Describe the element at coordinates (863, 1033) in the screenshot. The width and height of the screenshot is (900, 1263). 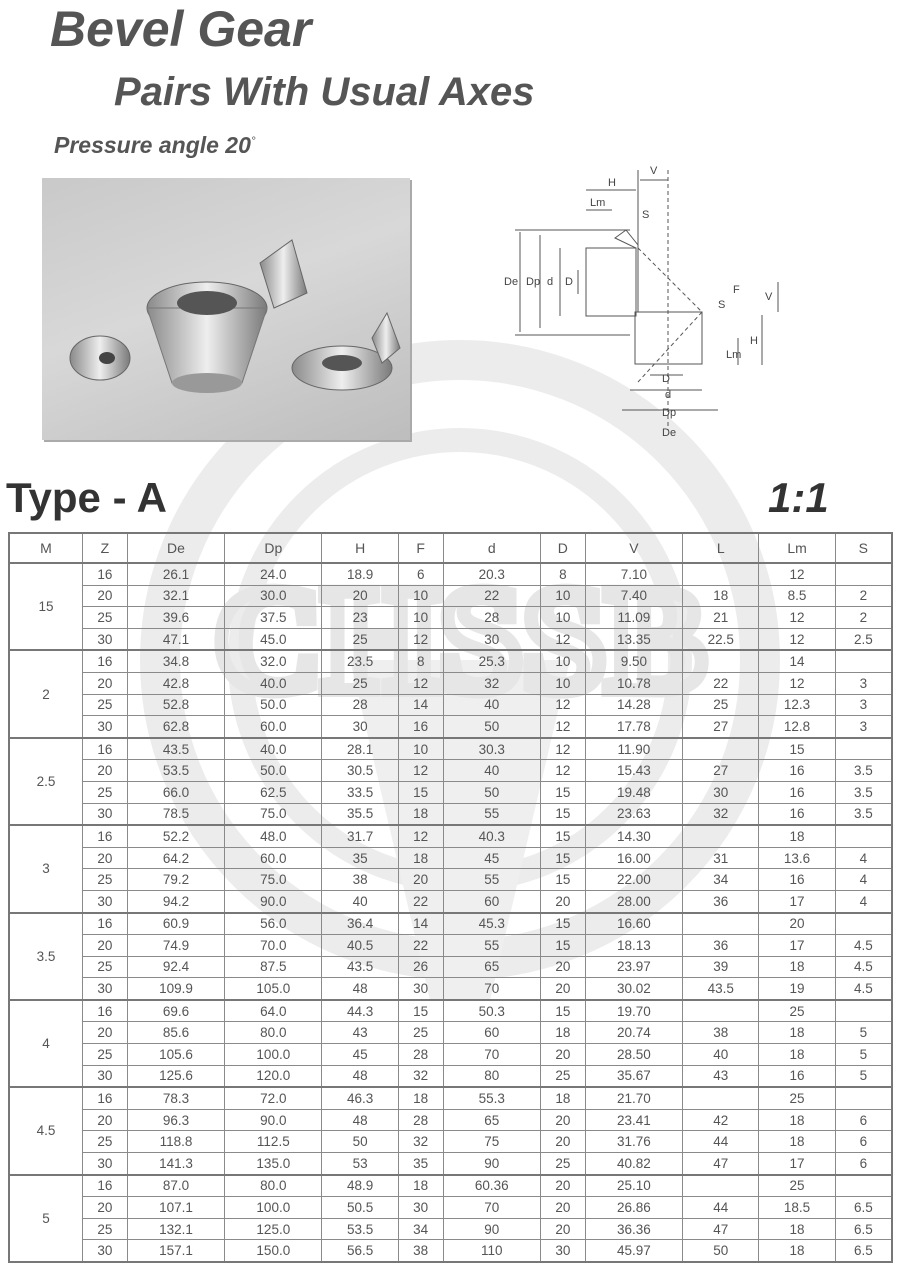
I see `cell-s: 5` at that location.